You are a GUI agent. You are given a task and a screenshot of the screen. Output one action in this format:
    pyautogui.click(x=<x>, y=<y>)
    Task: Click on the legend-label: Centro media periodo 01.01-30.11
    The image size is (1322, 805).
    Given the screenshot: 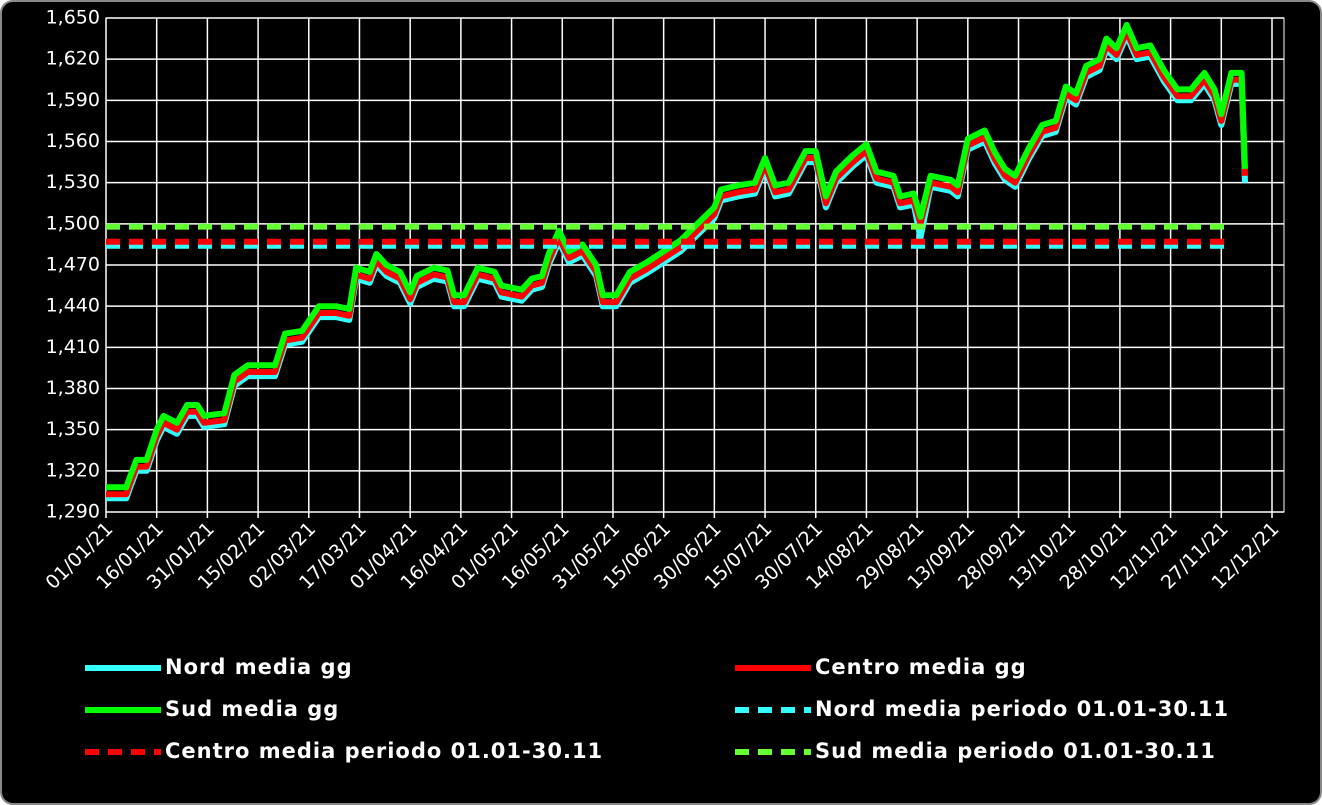 What is the action you would take?
    pyautogui.click(x=384, y=751)
    